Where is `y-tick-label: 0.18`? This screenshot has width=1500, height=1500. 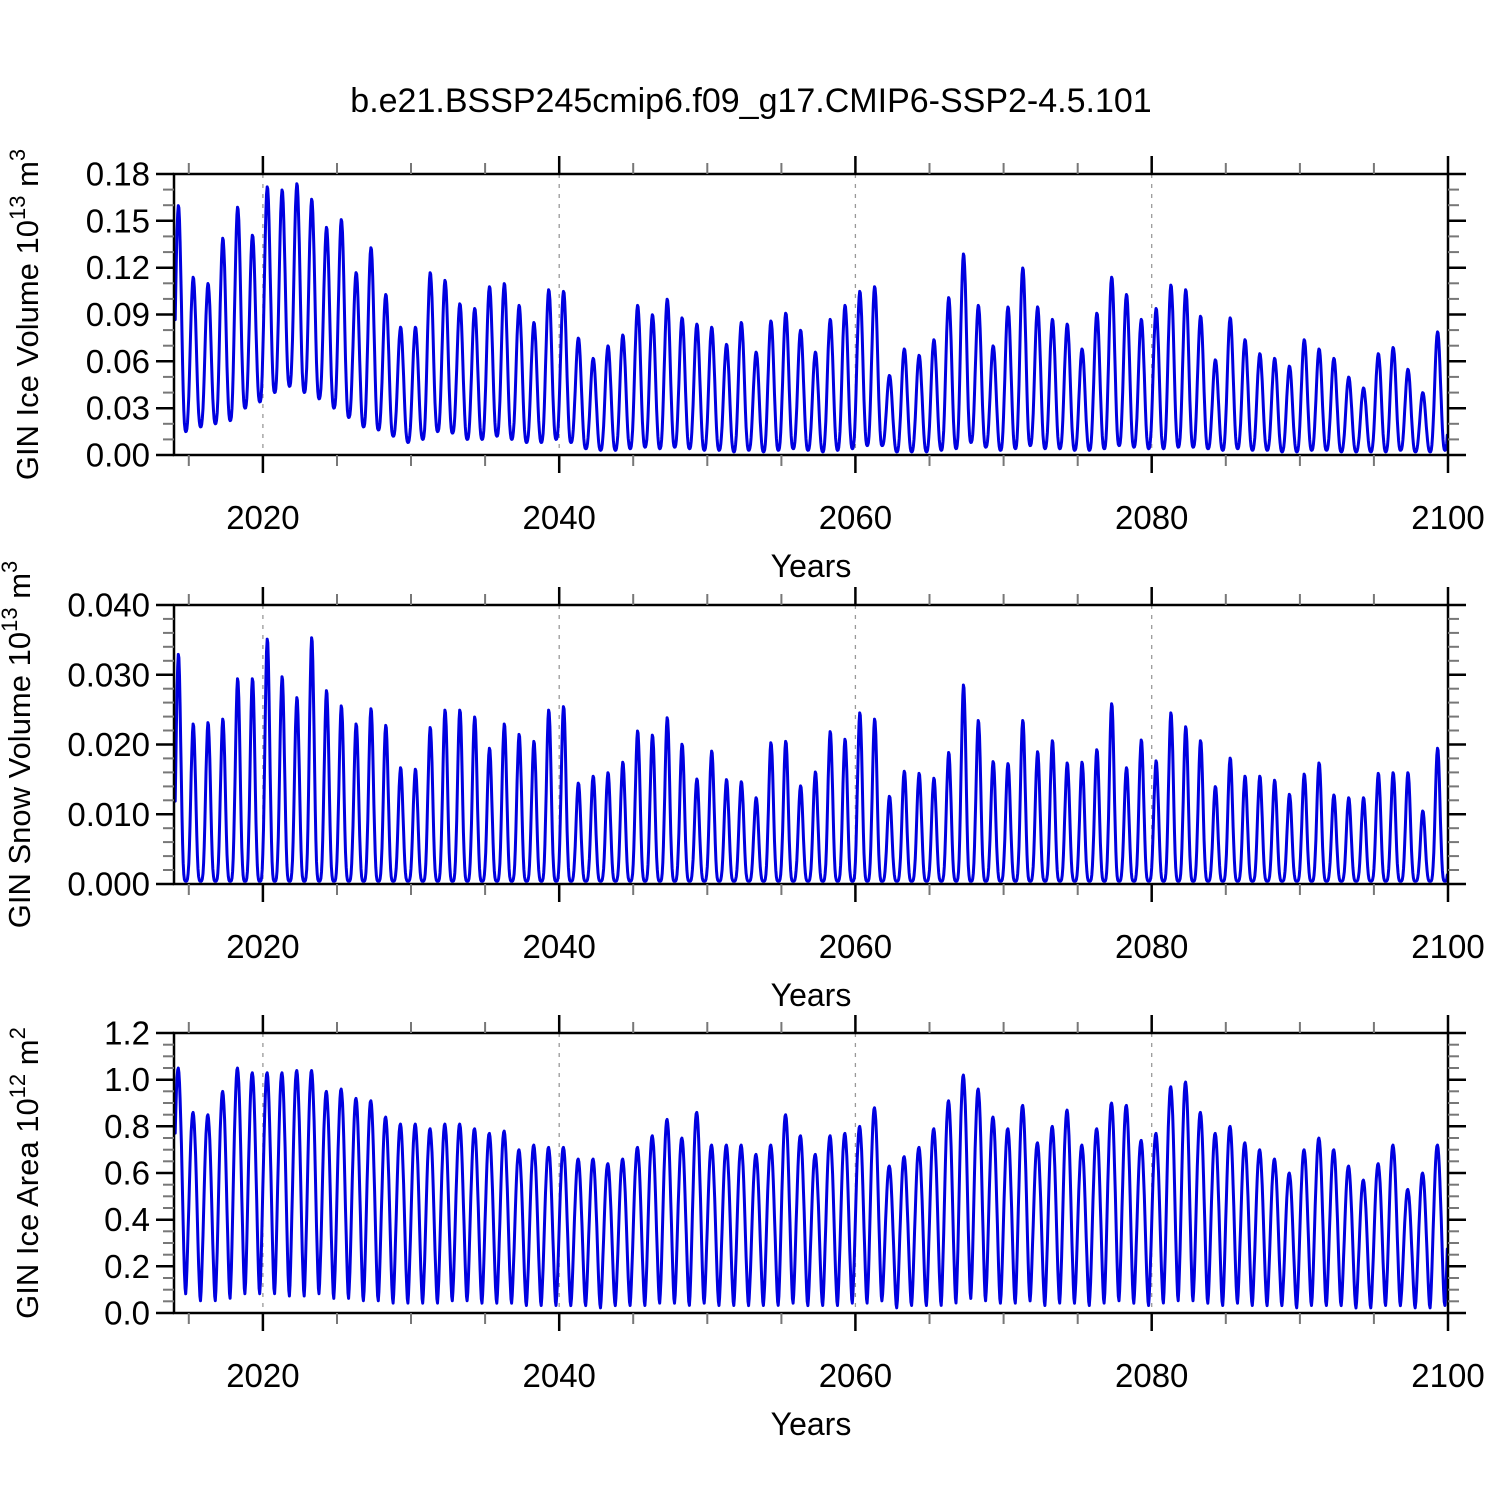 y-tick-label: 0.18 is located at coordinates (118, 174).